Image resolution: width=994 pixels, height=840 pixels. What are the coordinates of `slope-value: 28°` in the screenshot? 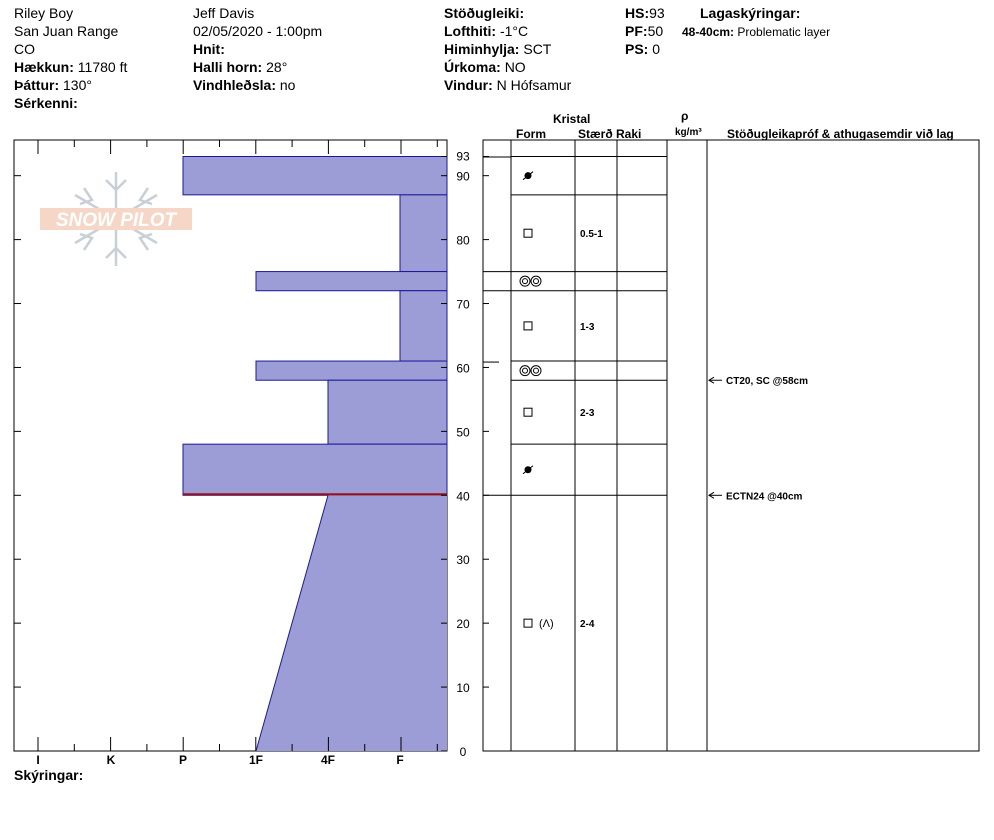 It's located at (277, 67).